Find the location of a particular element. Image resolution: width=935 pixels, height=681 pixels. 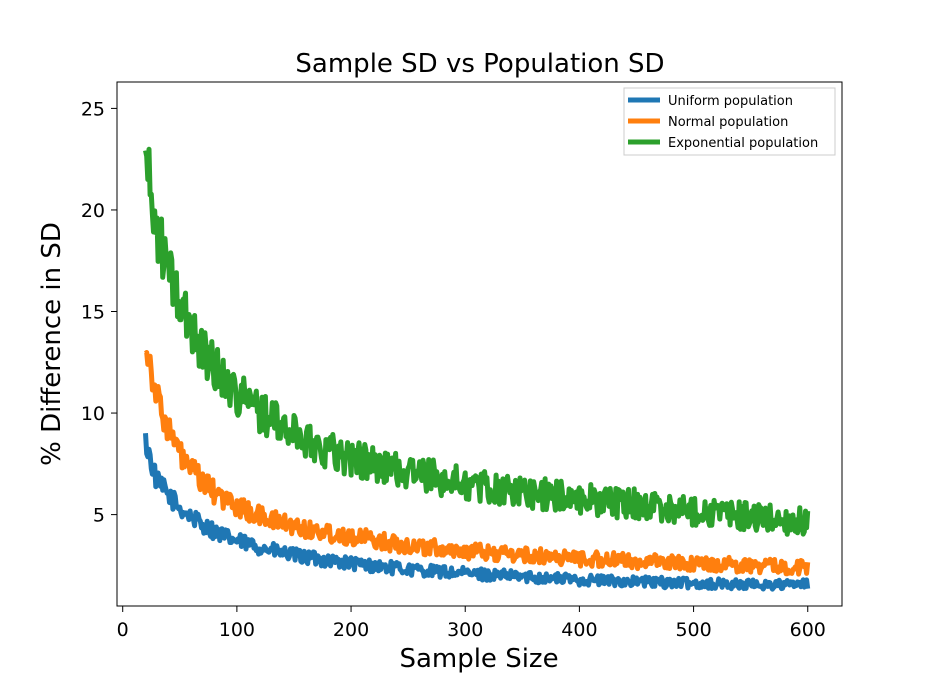

y-axis-label: % Difference in SD is located at coordinates (52, 344).